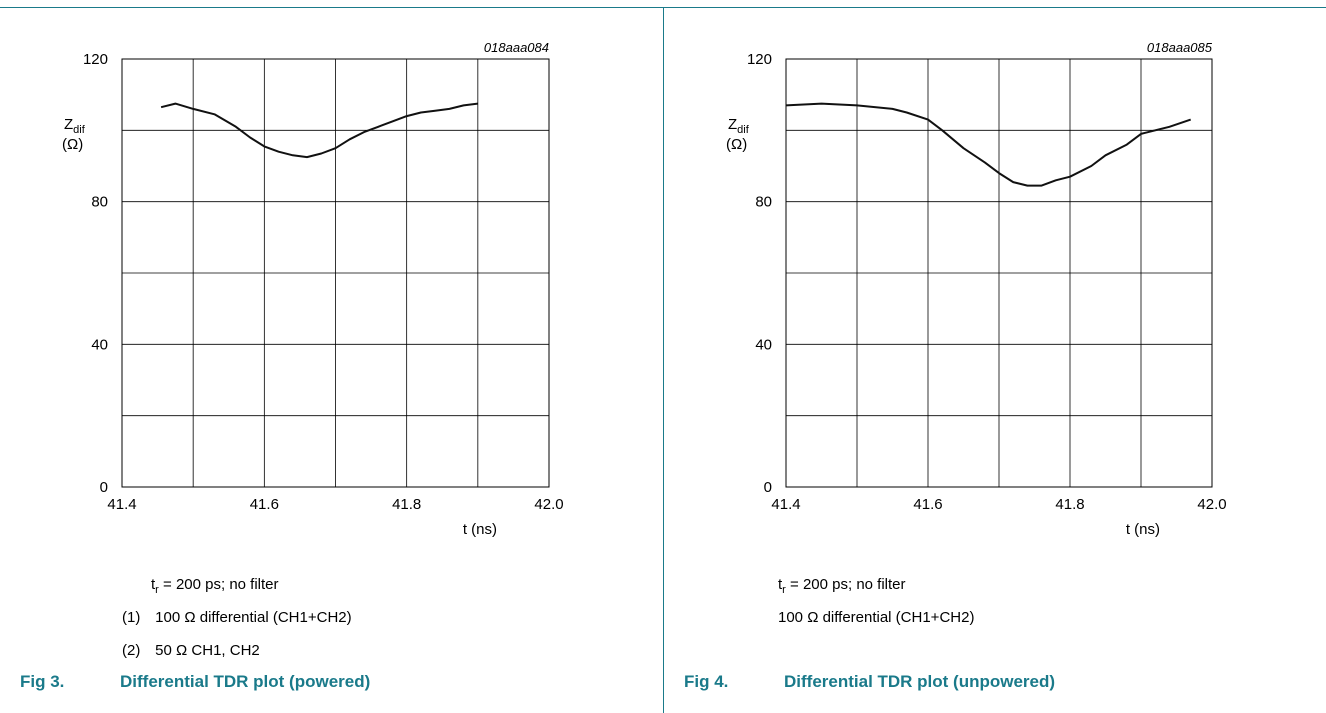  I want to click on condition-item-1: 100 Ω differential (CH1+CH2), so click(876, 617).